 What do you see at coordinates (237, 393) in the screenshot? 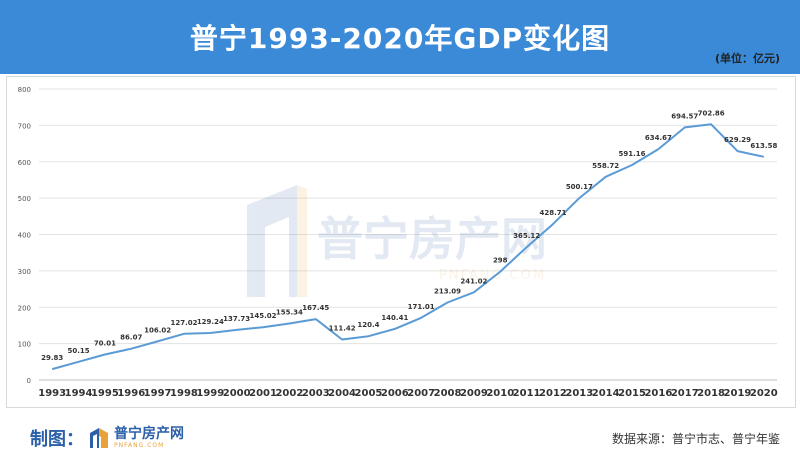
I see `x-tick-label: 2000` at bounding box center [237, 393].